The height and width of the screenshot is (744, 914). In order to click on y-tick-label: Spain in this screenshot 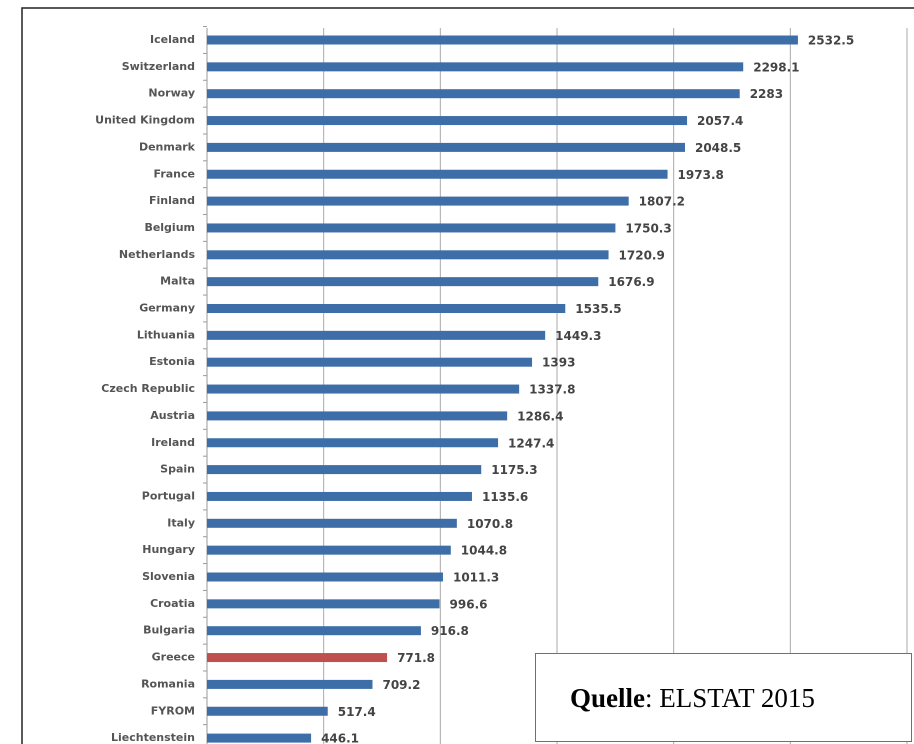, I will do `click(177, 469)`.